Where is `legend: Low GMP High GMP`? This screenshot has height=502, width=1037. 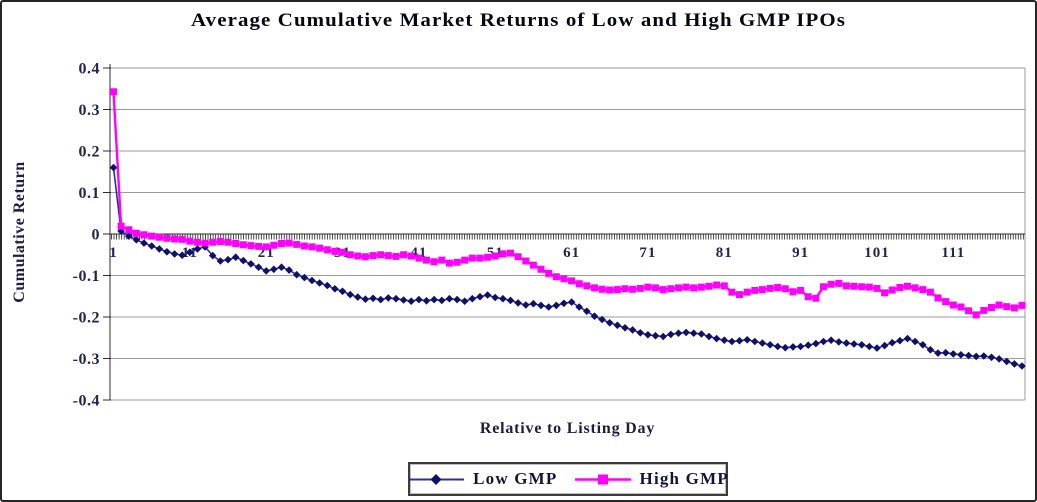
legend: Low GMP High GMP is located at coordinates (568, 479).